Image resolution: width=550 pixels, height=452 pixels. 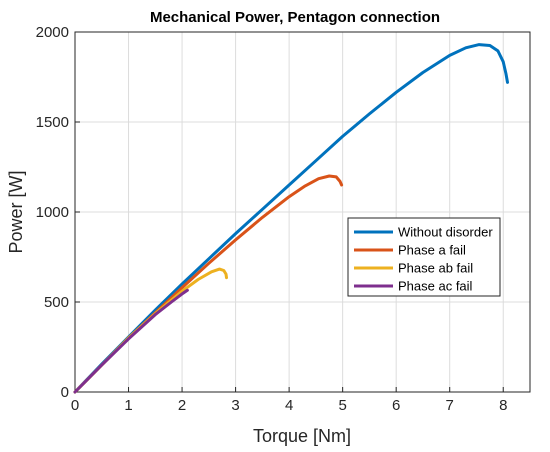 I want to click on chart-title: Mechanical Power, Pentagon connection, so click(x=295, y=17).